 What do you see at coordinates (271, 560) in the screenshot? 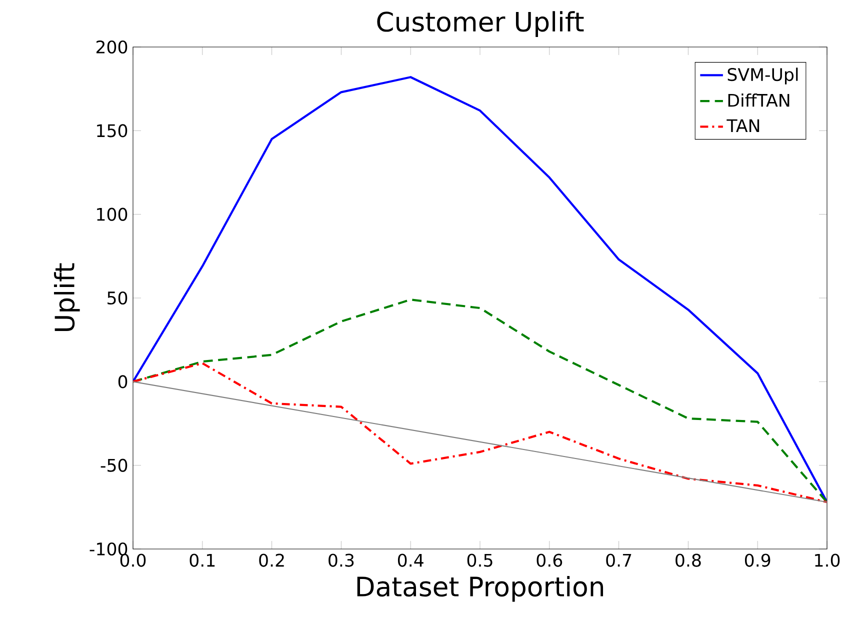
I see `x-tick-label: 0.2` at bounding box center [271, 560].